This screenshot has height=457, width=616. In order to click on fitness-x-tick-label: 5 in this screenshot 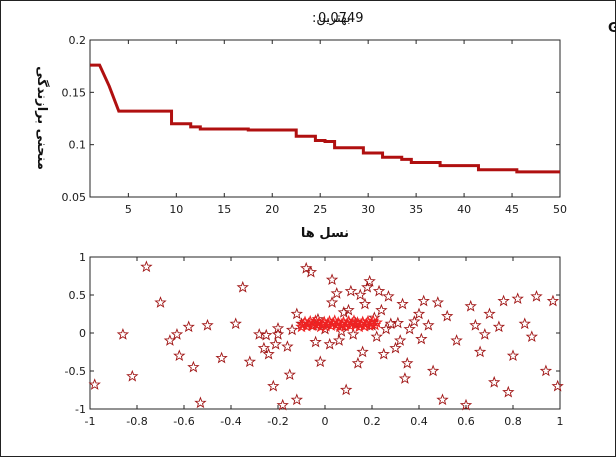, I will do `click(128, 209)`.